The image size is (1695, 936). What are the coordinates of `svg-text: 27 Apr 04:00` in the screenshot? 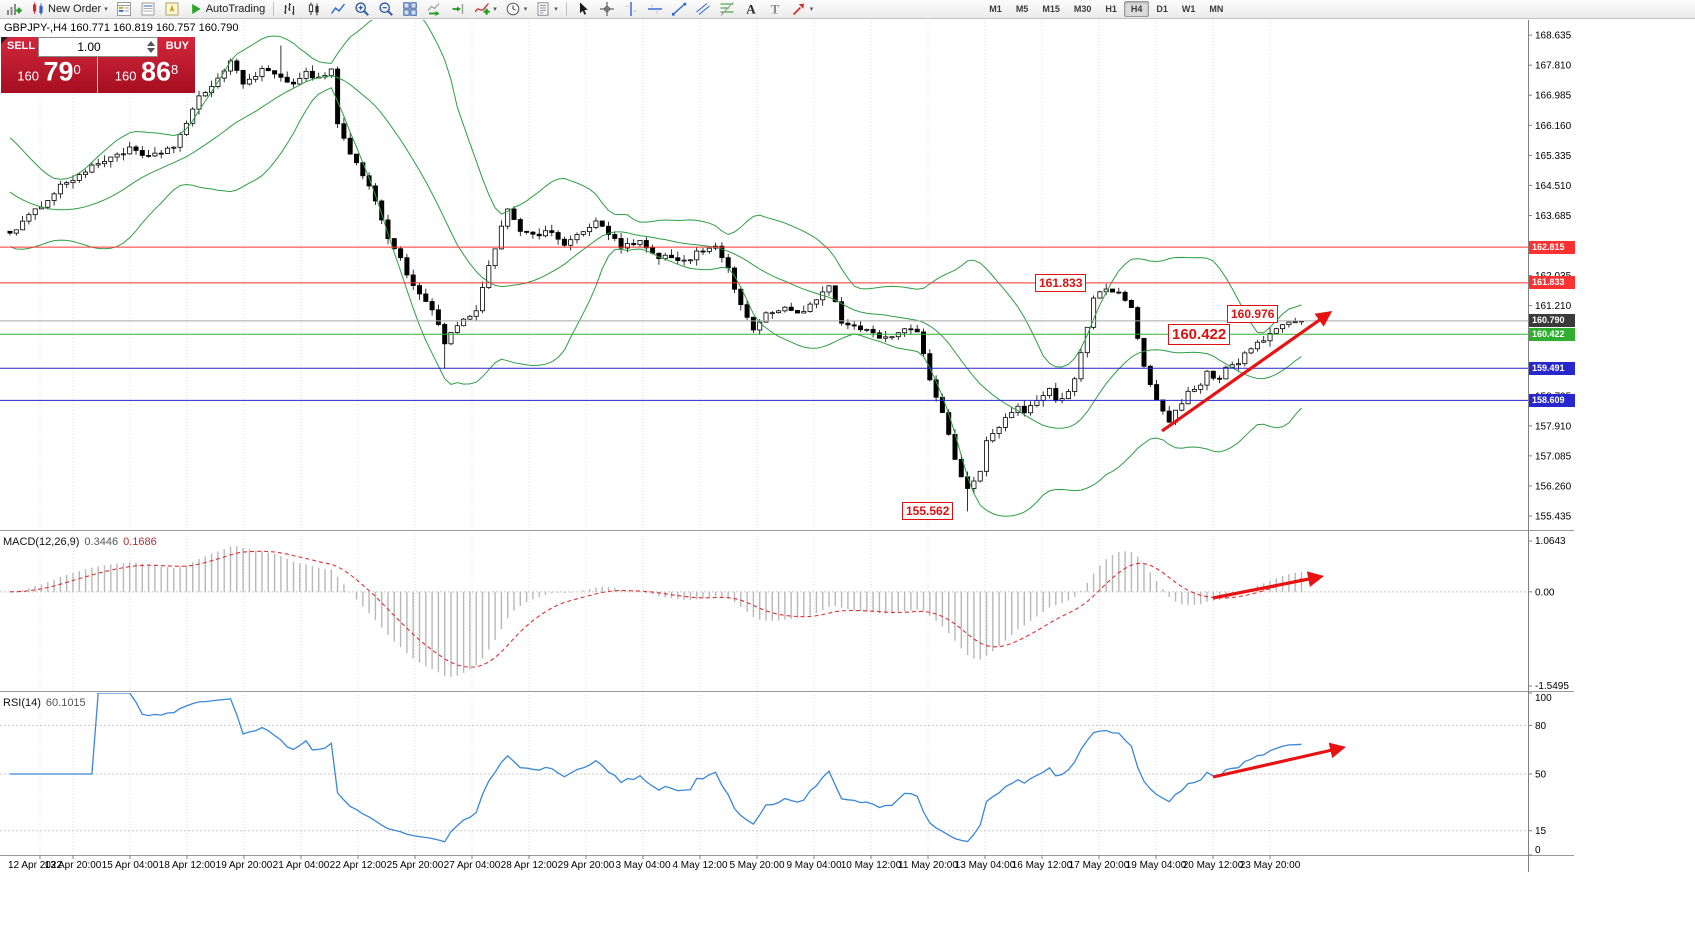 It's located at (472, 865).